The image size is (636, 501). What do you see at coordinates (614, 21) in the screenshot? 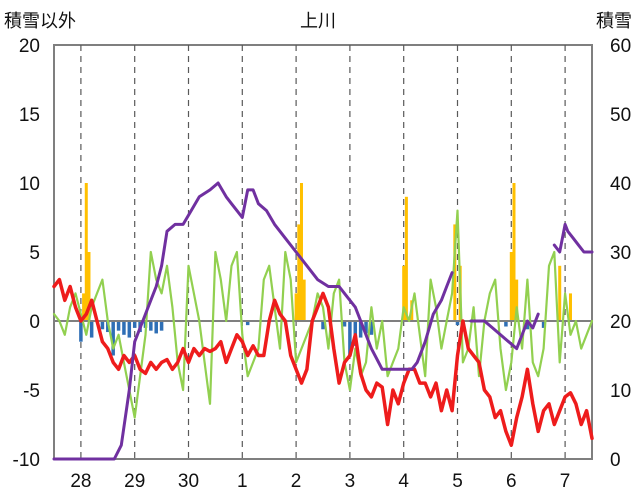
I see `right-axis-title: 積雪` at bounding box center [614, 21].